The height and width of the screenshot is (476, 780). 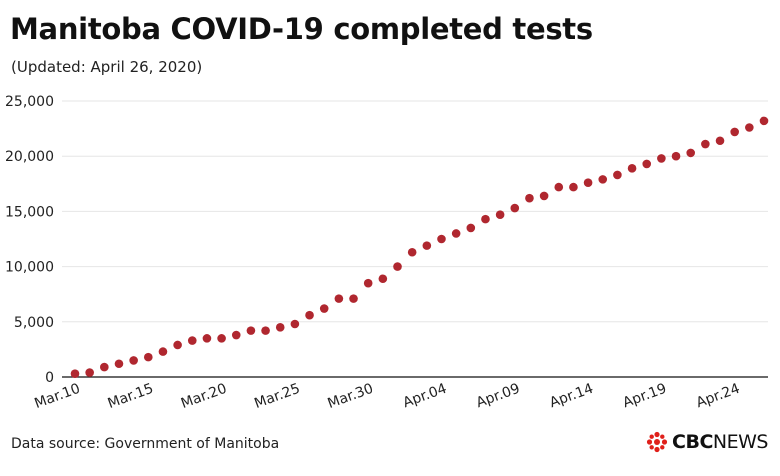 What do you see at coordinates (29, 157) in the screenshot?
I see `y-tick-label: 20,000` at bounding box center [29, 157].